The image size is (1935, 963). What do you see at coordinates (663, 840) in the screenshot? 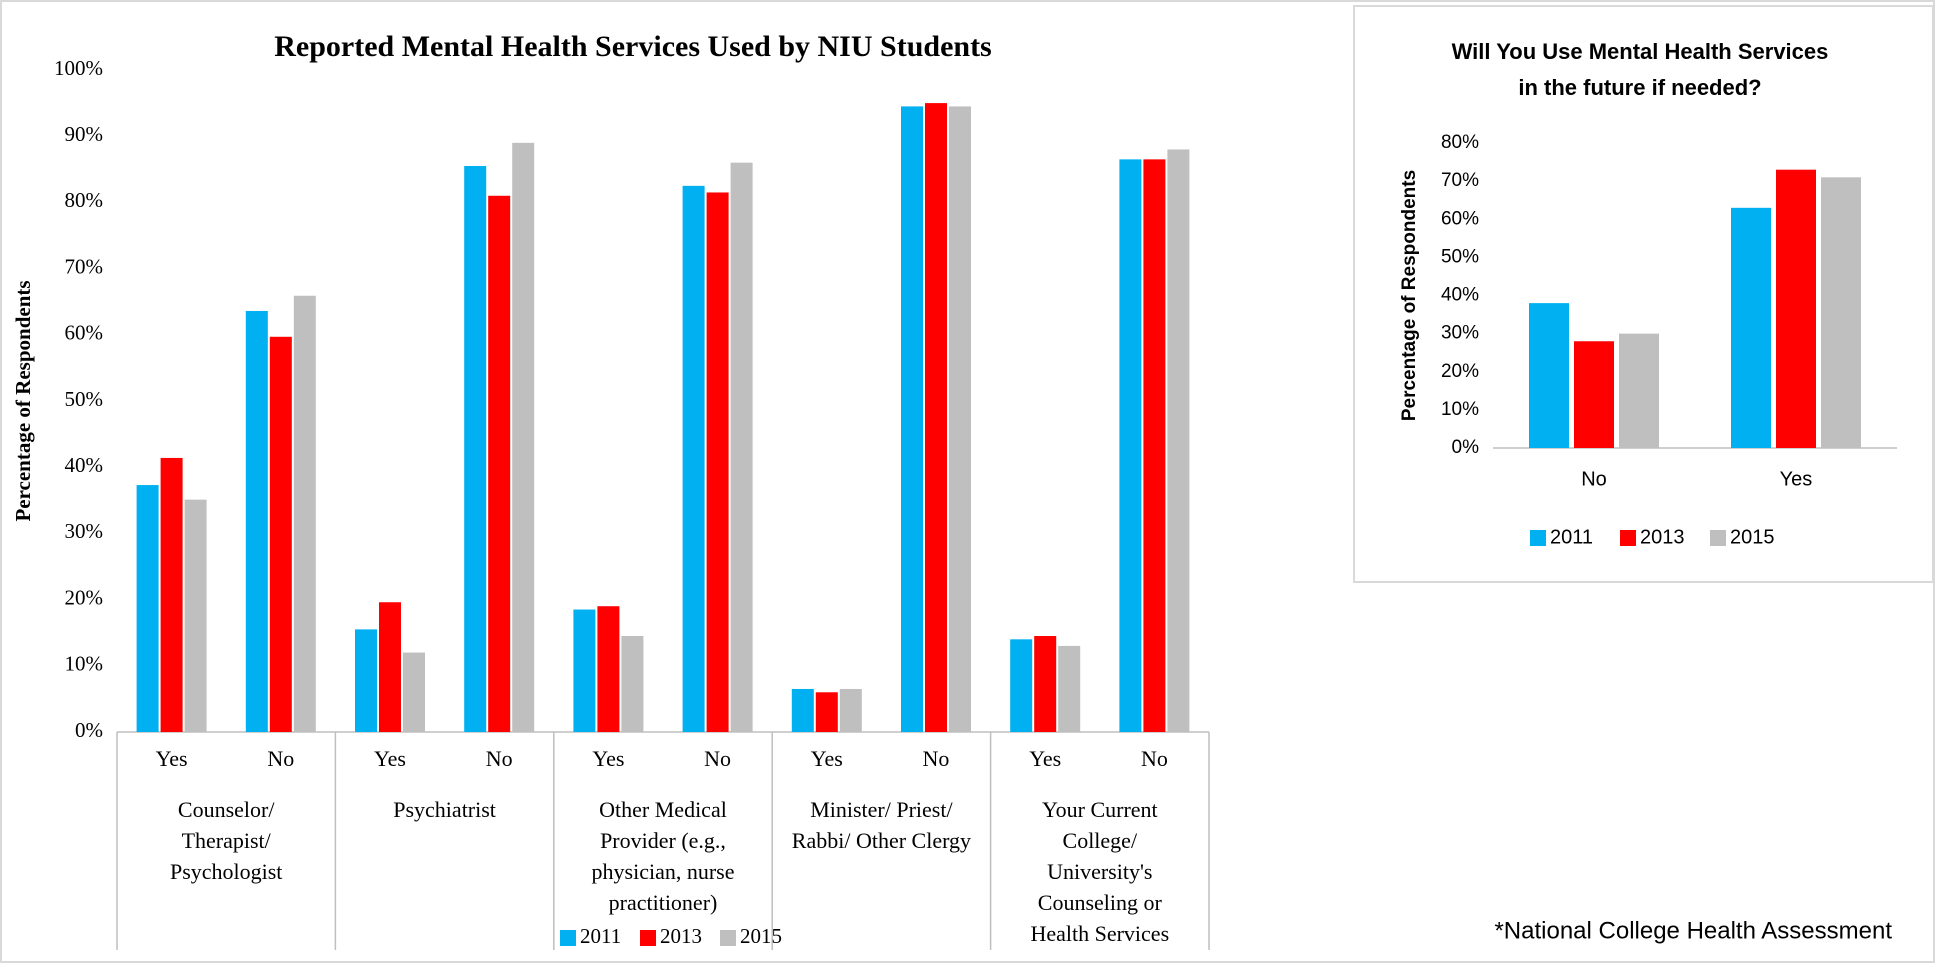
I see `group-label: Provider (e.g.,` at bounding box center [663, 840].